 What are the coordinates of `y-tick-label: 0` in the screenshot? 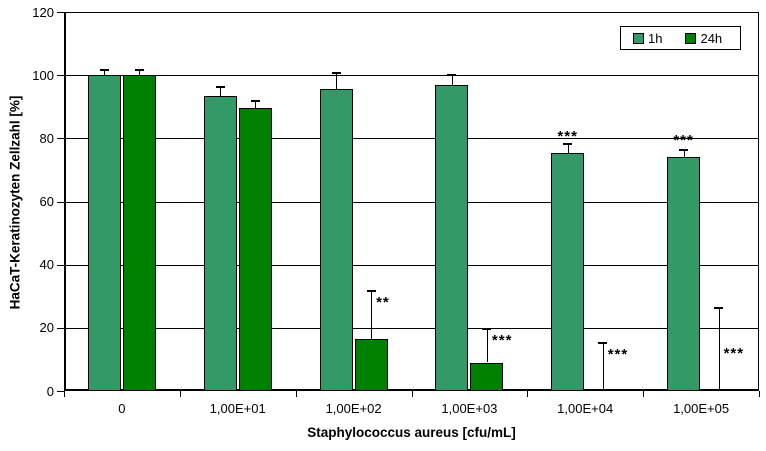 It's located at (50, 391).